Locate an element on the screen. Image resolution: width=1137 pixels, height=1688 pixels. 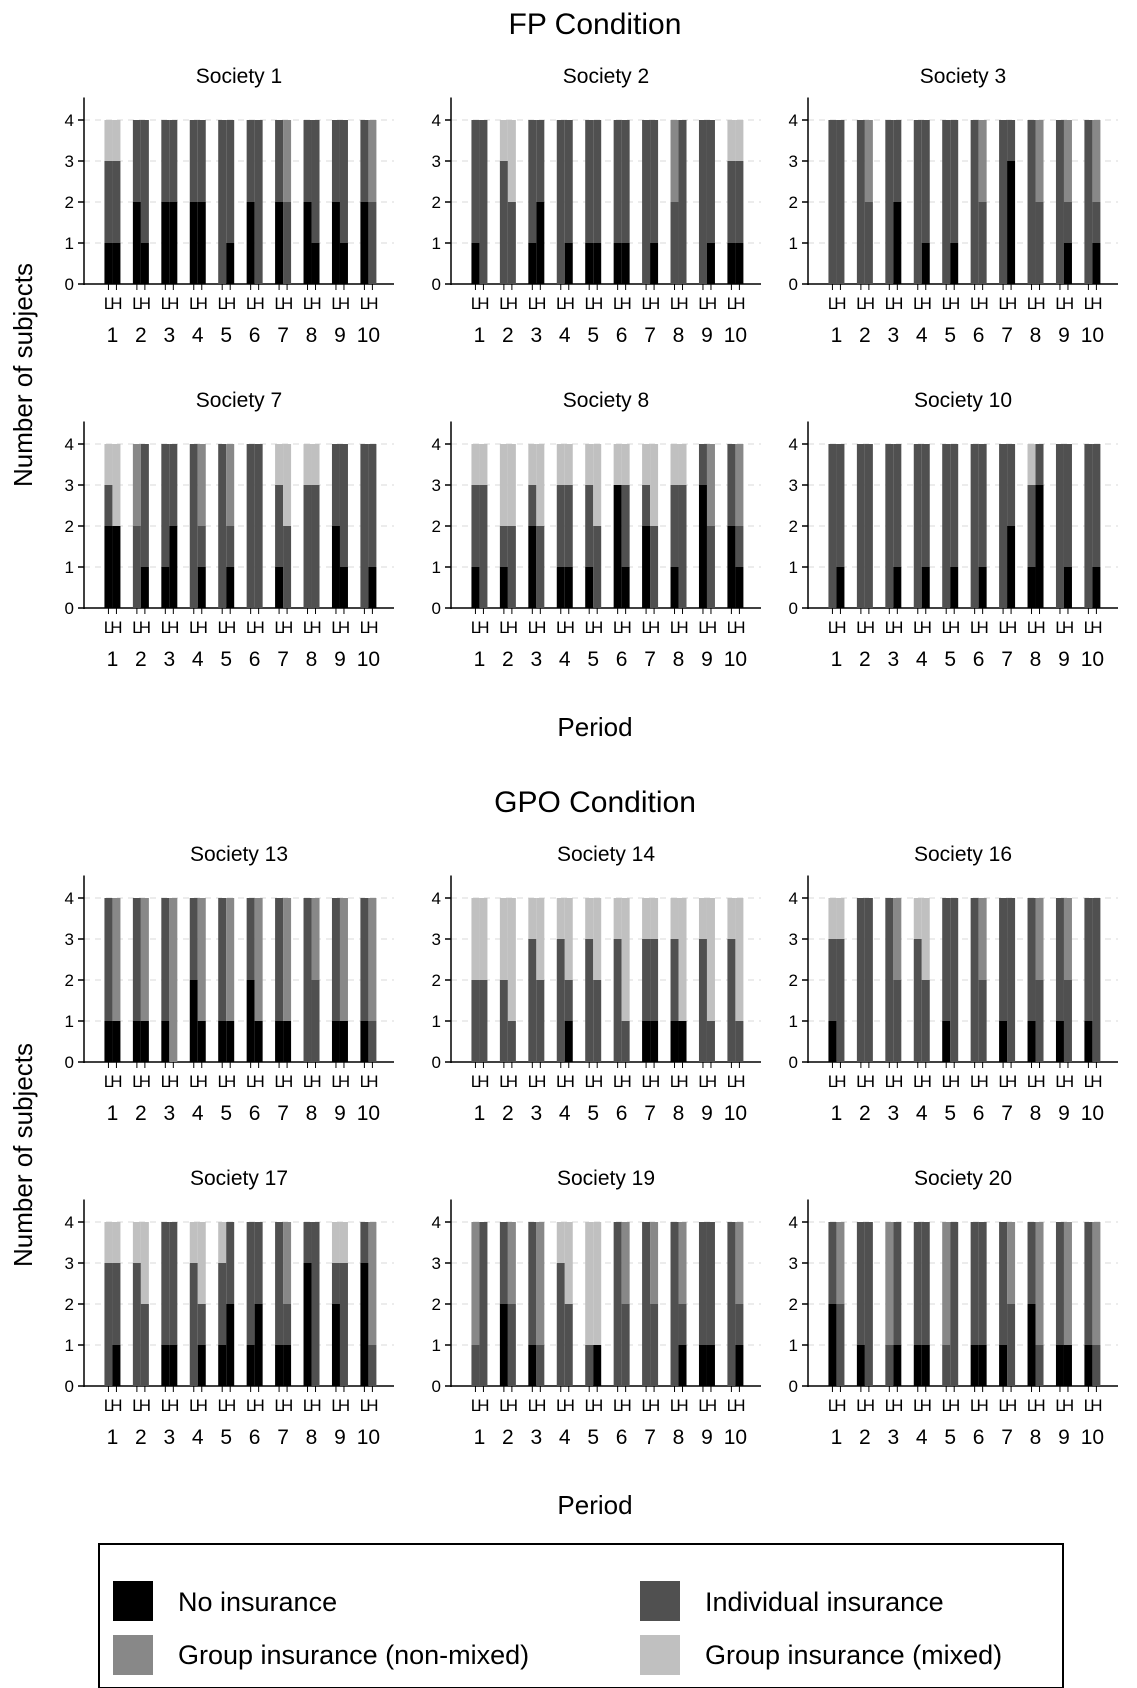
bar-h-period-3-individual-insurance is located at coordinates (173, 485).